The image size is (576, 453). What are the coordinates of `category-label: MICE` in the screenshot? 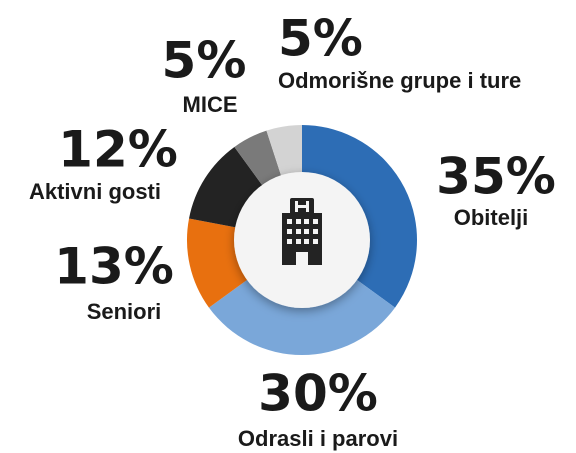 It's located at (210, 104).